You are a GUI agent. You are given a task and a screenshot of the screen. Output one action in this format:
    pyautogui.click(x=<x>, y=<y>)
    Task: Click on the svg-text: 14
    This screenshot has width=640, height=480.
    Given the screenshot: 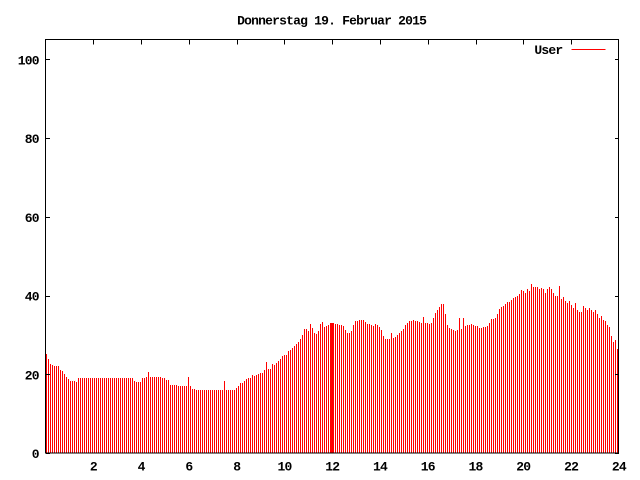 What is the action you would take?
    pyautogui.click(x=380, y=467)
    